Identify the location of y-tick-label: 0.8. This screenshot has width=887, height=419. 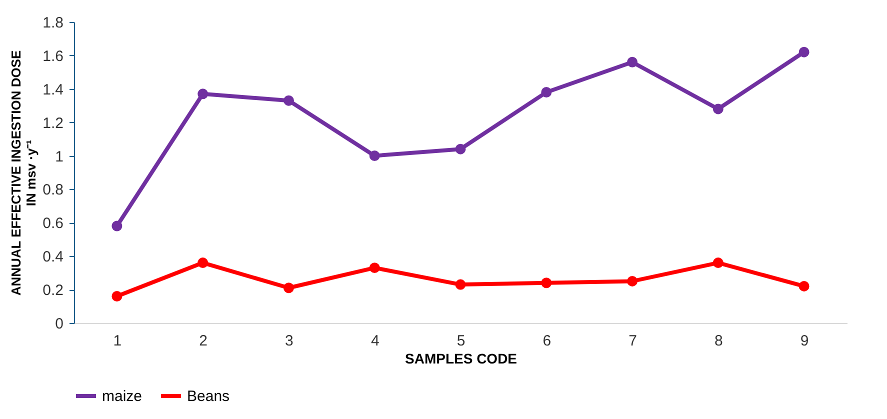
(53, 190).